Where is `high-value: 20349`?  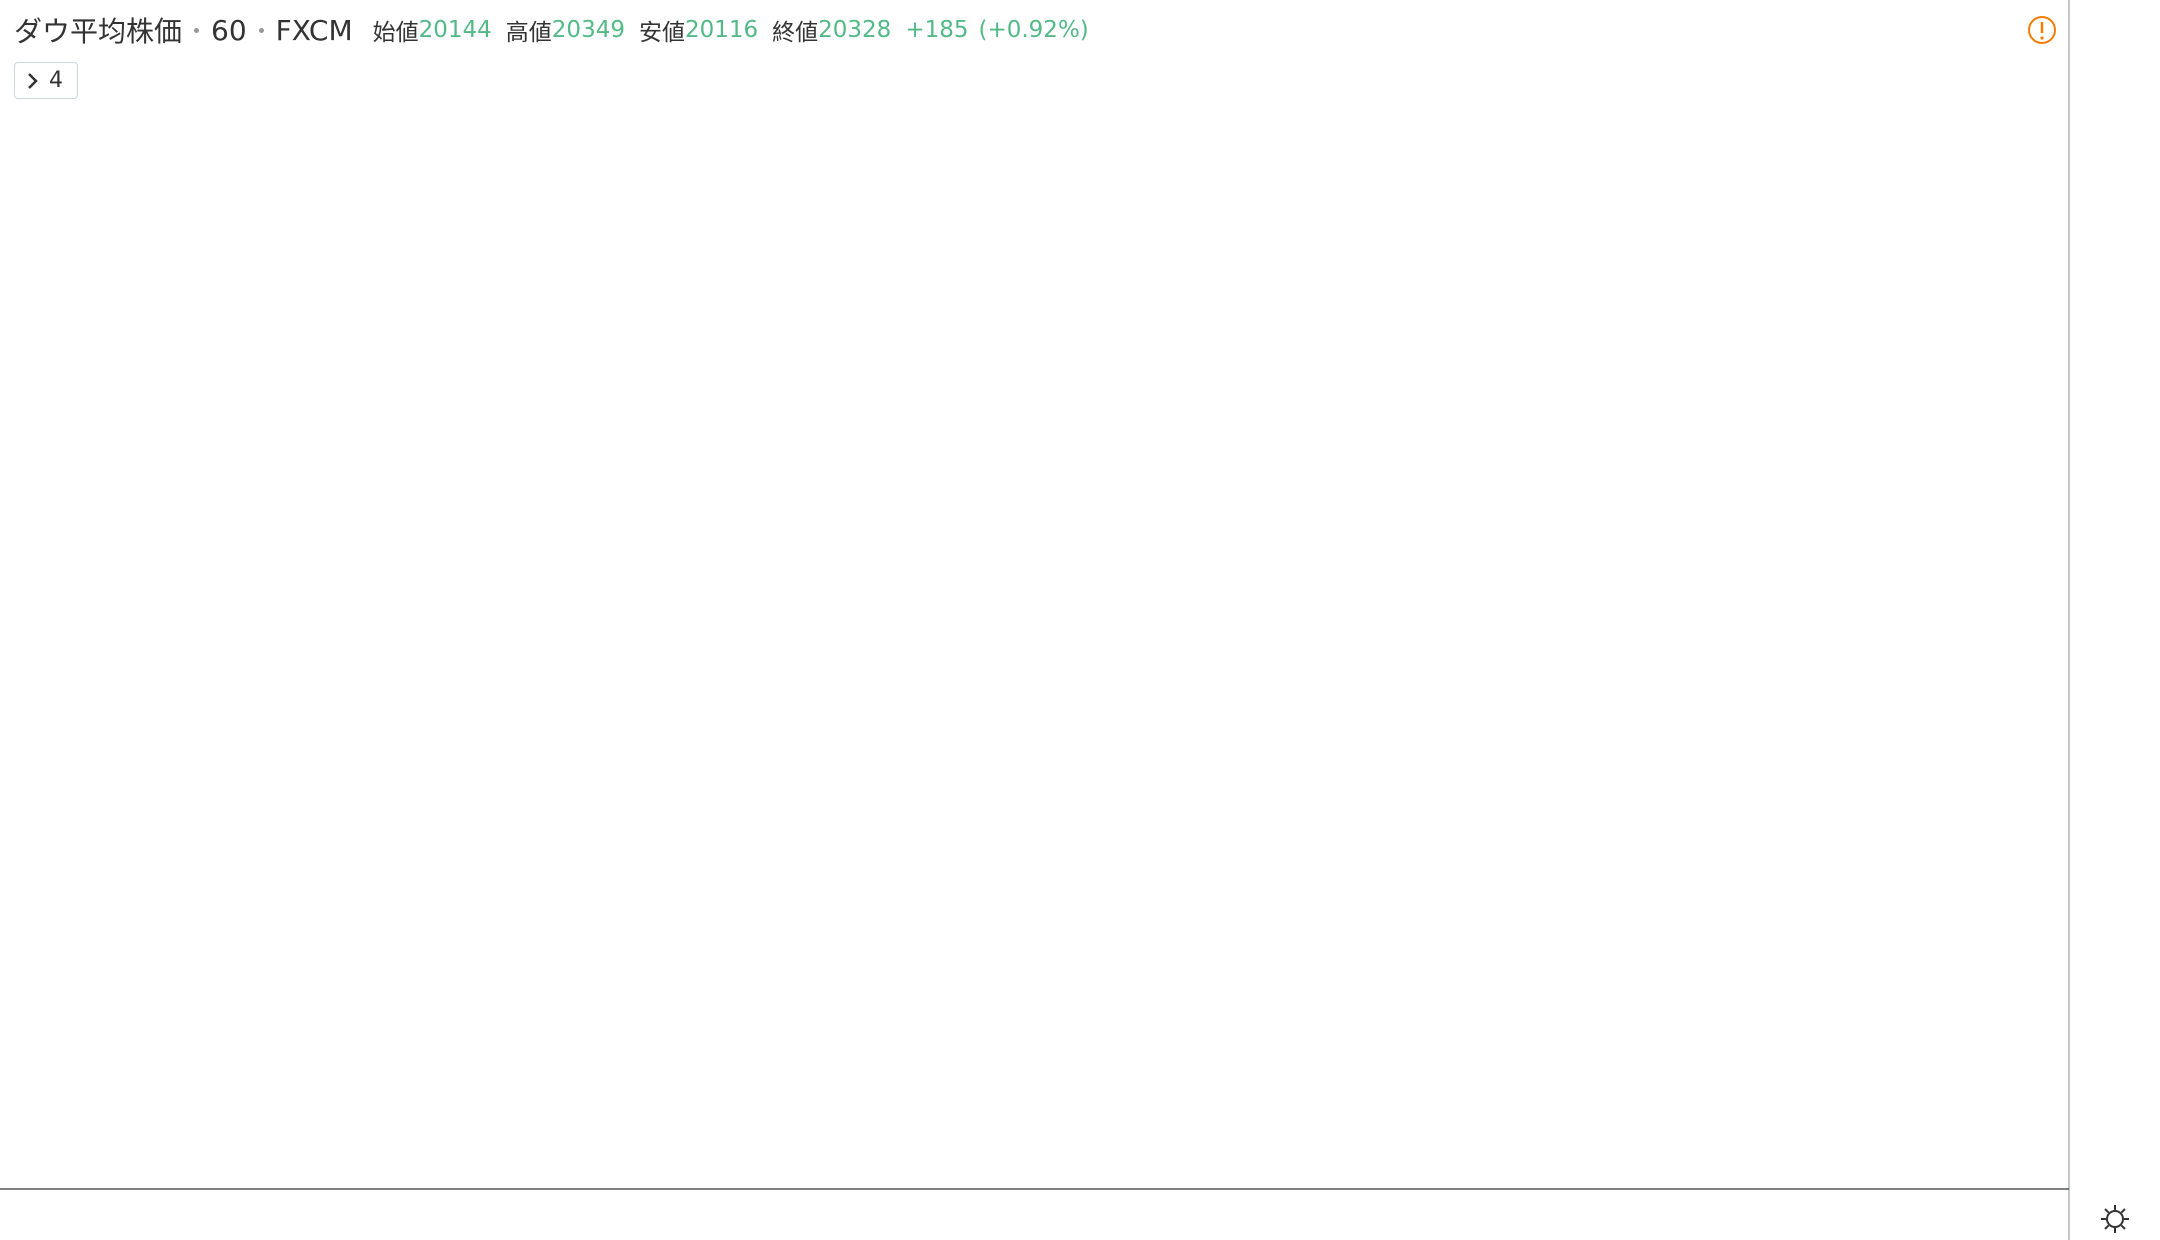
high-value: 20349 is located at coordinates (588, 30).